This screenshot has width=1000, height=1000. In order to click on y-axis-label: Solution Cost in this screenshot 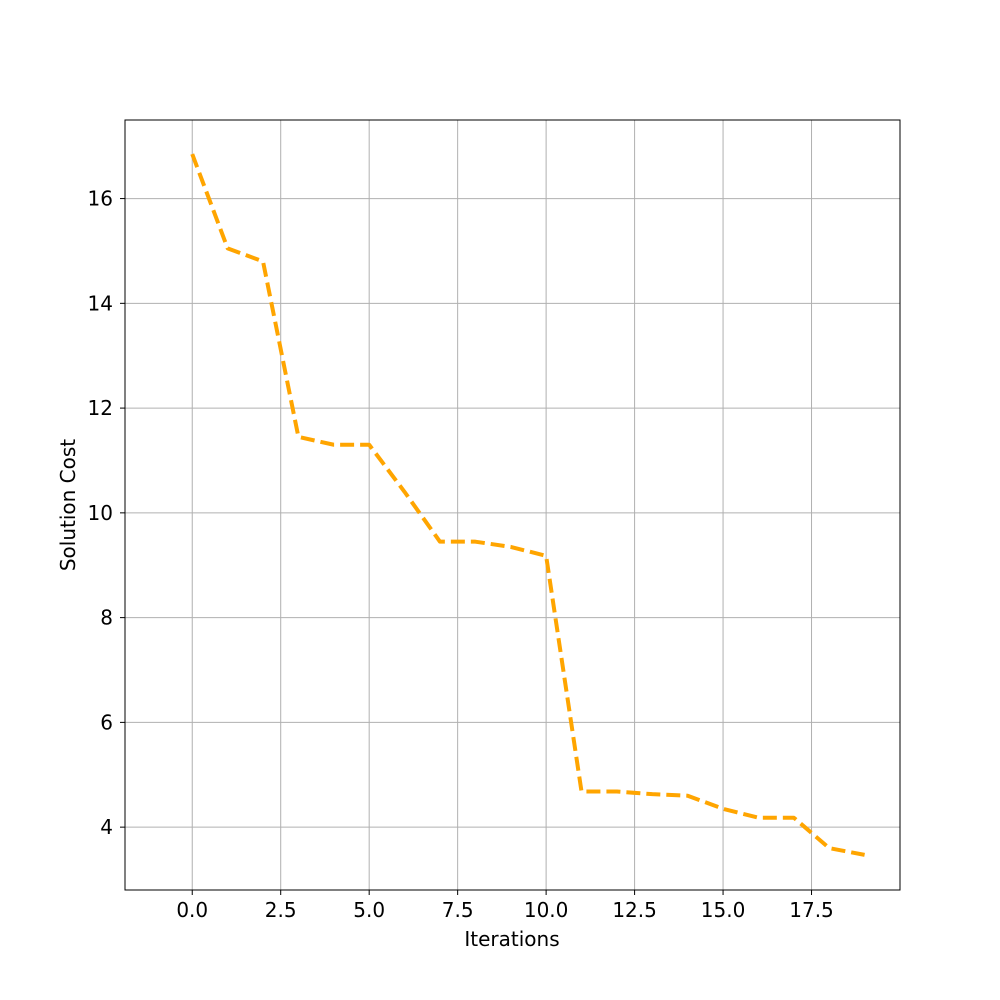, I will do `click(68, 505)`.